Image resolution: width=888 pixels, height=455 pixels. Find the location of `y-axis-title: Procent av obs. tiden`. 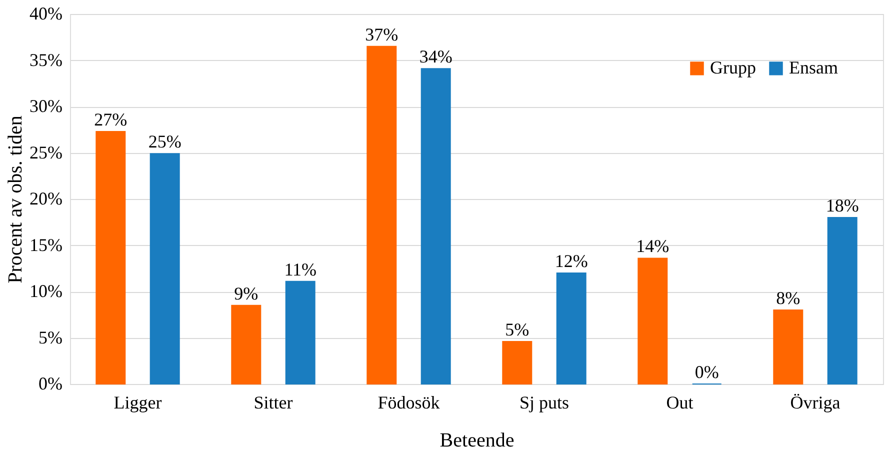

y-axis-title: Procent av obs. tiden is located at coordinates (15, 200).